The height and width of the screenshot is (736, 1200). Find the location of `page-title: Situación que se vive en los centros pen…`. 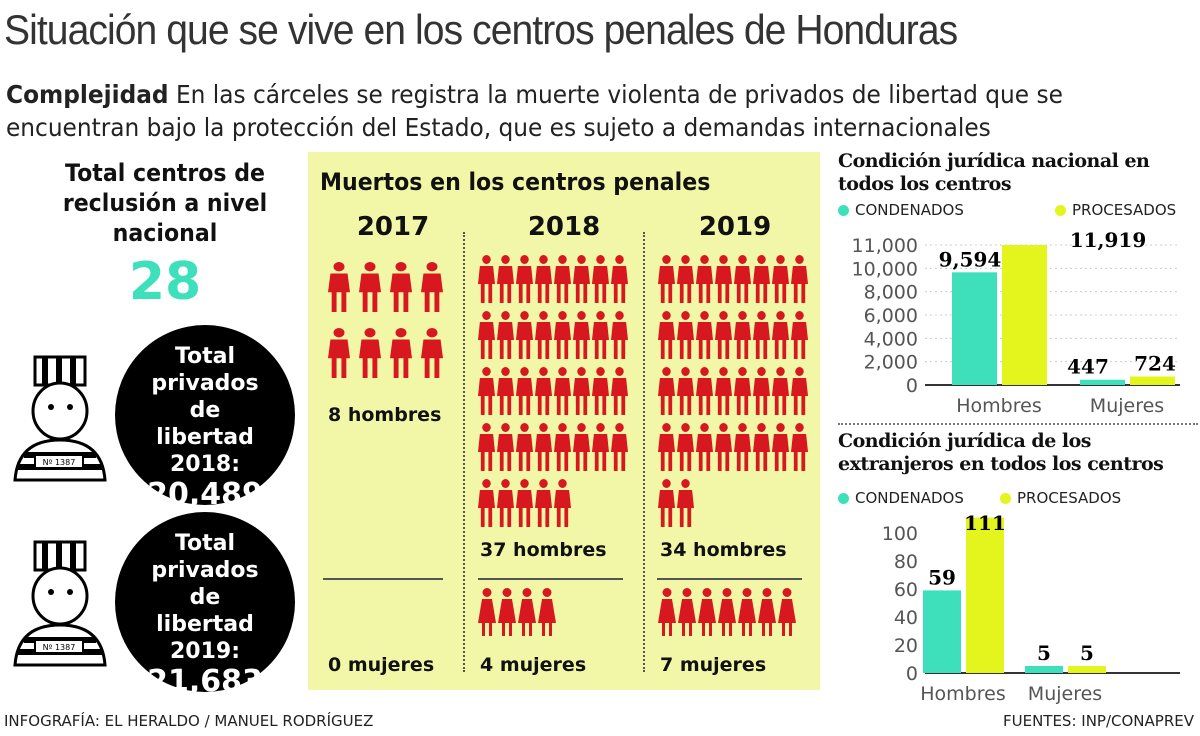

page-title: Situación que se vive en los centros pen… is located at coordinates (481, 29).